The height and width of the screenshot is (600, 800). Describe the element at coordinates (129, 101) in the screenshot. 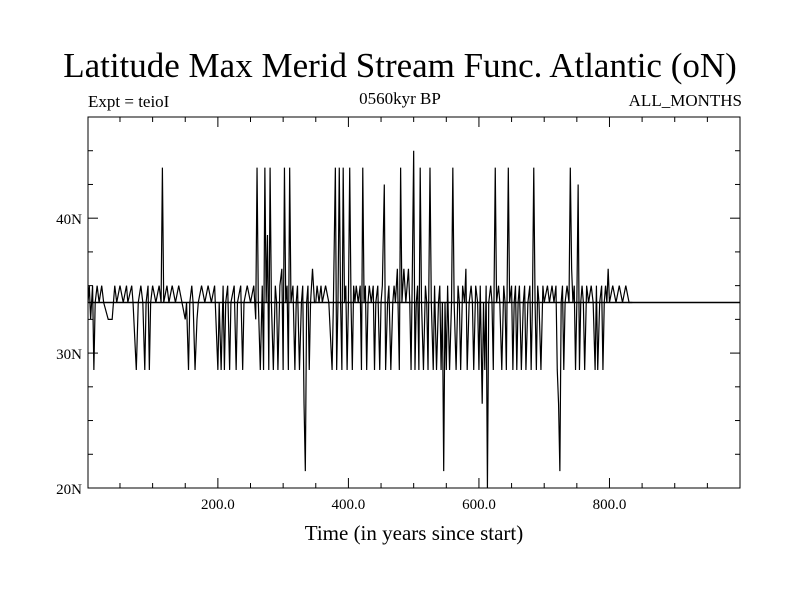

I see `experiment-label: Expt = teioI` at that location.